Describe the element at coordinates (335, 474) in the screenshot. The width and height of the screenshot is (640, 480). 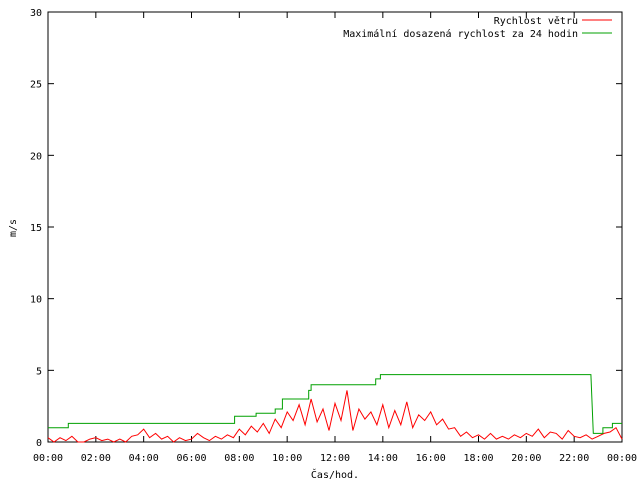
I see `x-axis-label: Čas/hod.` at that location.